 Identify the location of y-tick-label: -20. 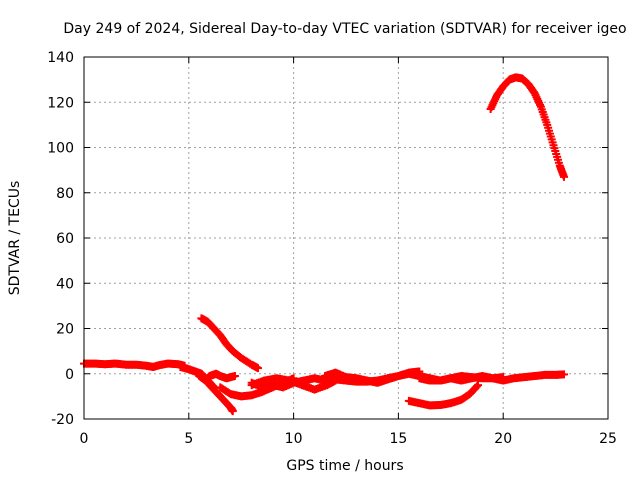
(62, 420).